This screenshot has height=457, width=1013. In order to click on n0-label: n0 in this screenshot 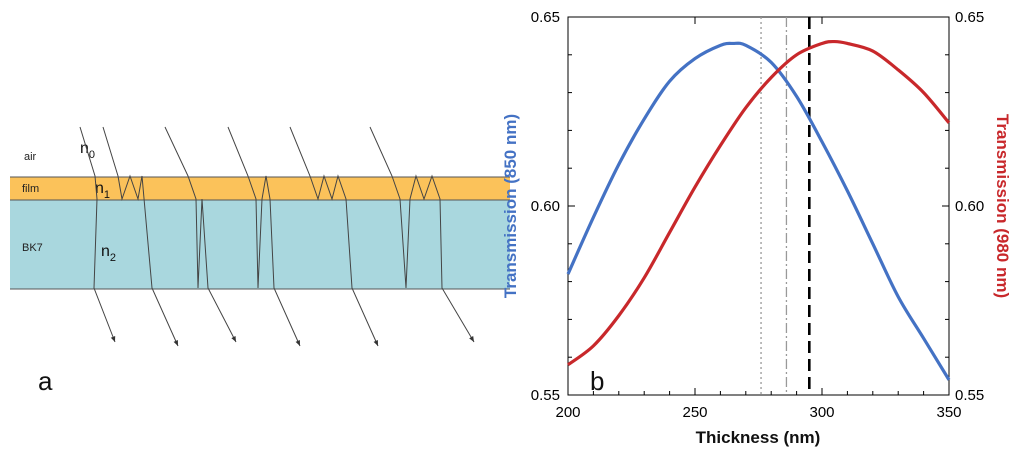, I will do `click(87, 150)`.